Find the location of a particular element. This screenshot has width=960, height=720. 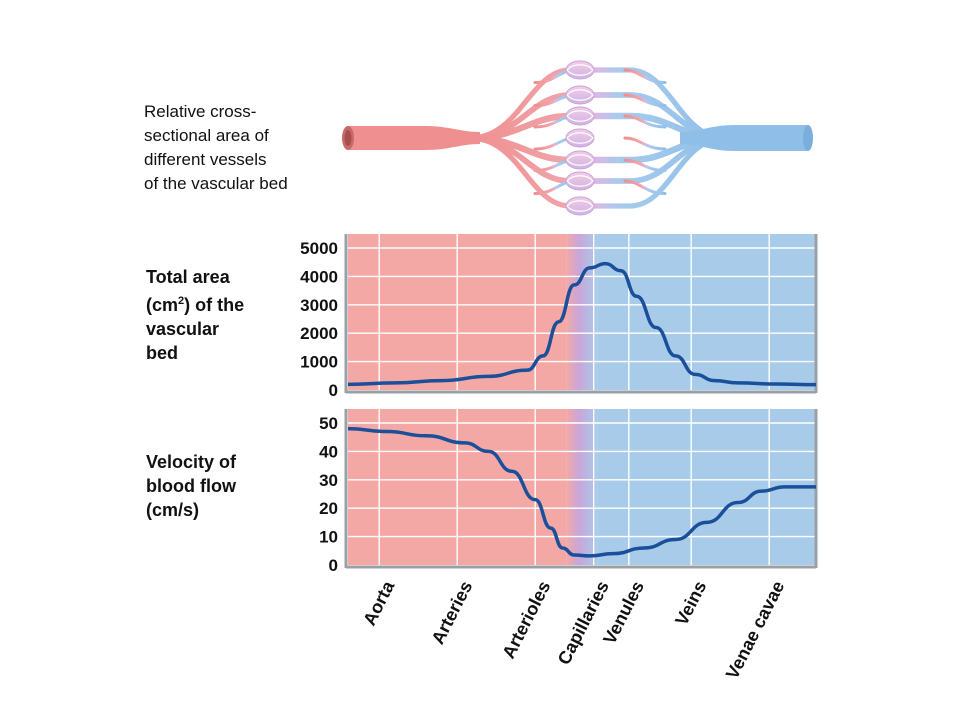

y-tick-label: 10 is located at coordinates (328, 537).